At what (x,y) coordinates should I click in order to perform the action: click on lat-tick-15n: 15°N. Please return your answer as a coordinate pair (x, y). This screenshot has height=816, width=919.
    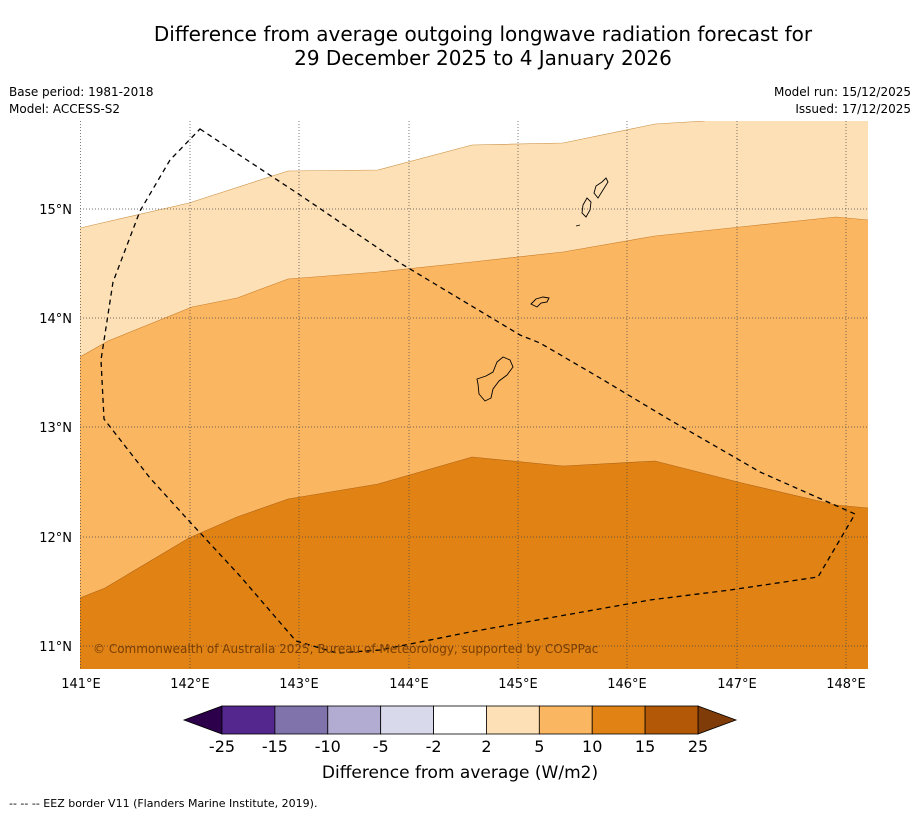
    Looking at the image, I should click on (55, 210).